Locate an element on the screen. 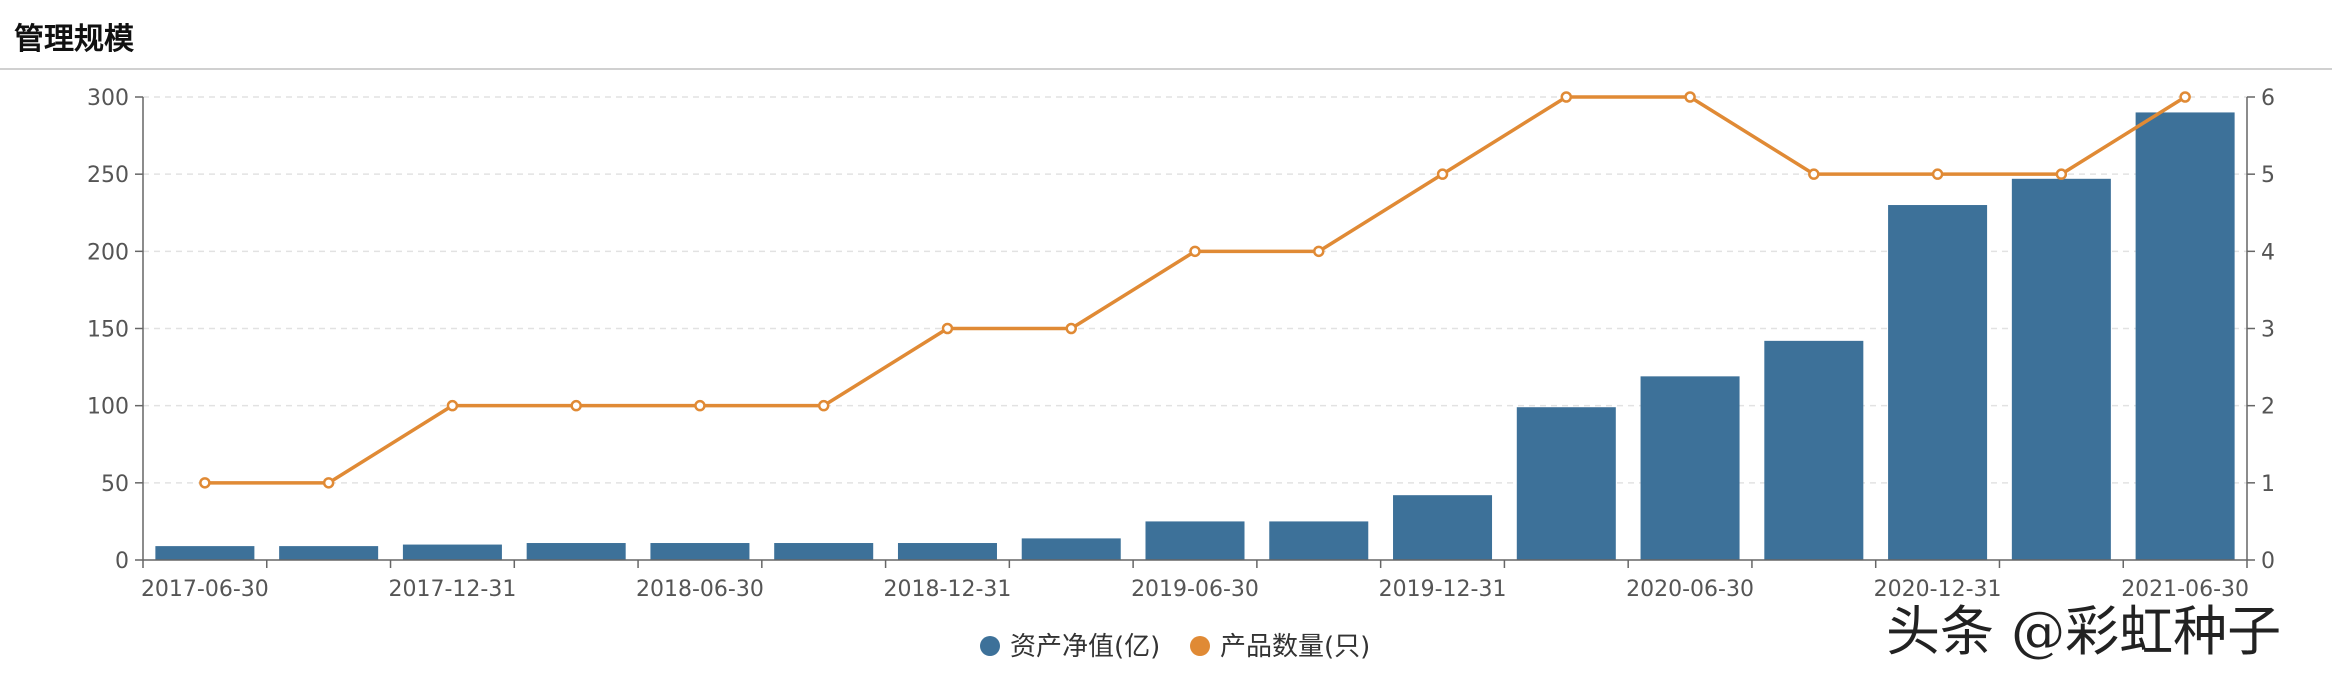 Image resolution: width=2332 pixels, height=682 pixels. y2-tick-label: 0 is located at coordinates (2268, 561).